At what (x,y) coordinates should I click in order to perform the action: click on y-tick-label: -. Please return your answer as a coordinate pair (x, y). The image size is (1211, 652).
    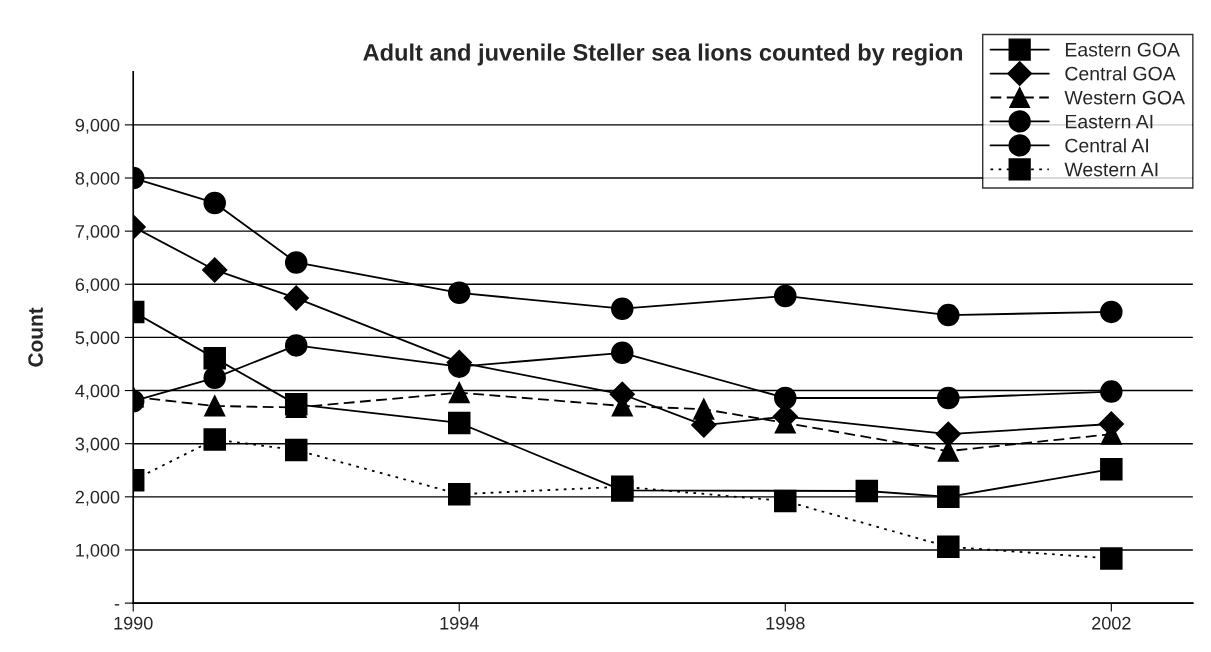
    Looking at the image, I should click on (117, 605).